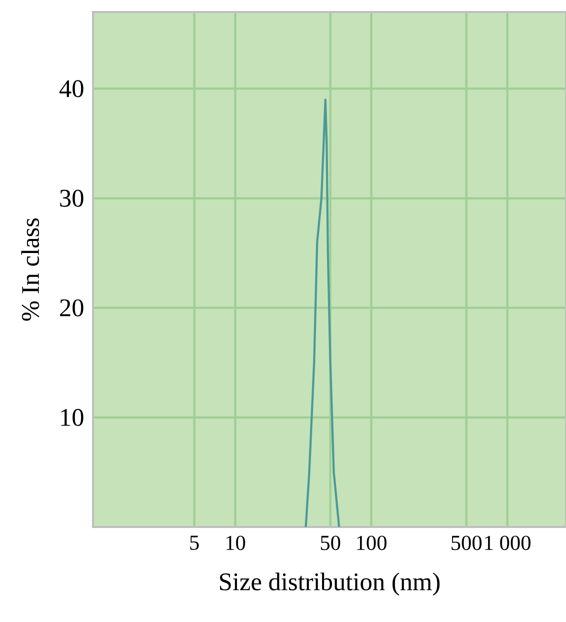 Image resolution: width=566 pixels, height=622 pixels. I want to click on y-tick-label: 10, so click(72, 417).